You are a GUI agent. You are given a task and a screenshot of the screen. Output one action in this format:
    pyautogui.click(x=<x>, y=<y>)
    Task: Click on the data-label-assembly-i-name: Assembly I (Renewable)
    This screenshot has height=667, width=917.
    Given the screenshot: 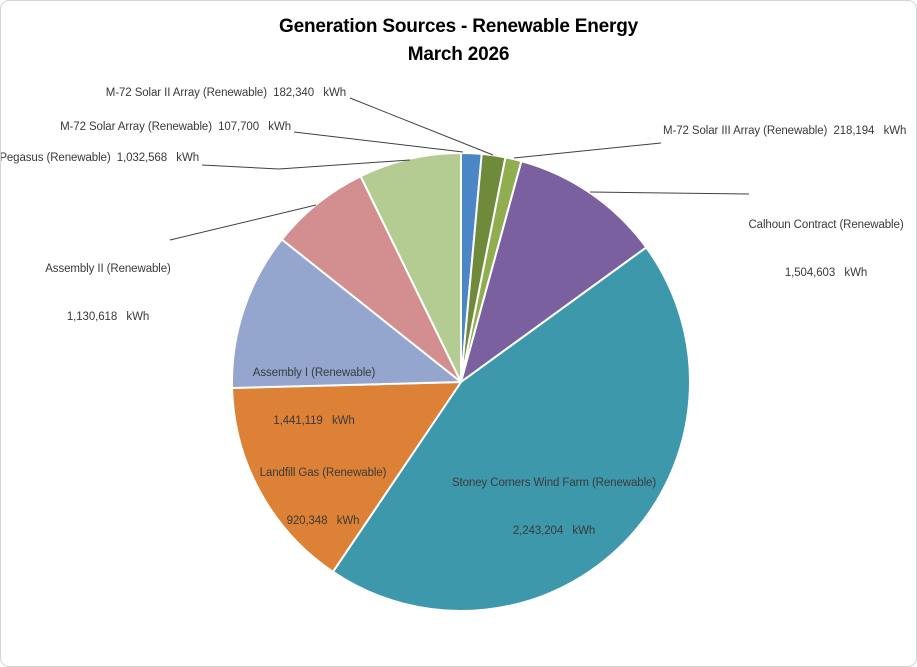 What is the action you would take?
    pyautogui.click(x=314, y=373)
    